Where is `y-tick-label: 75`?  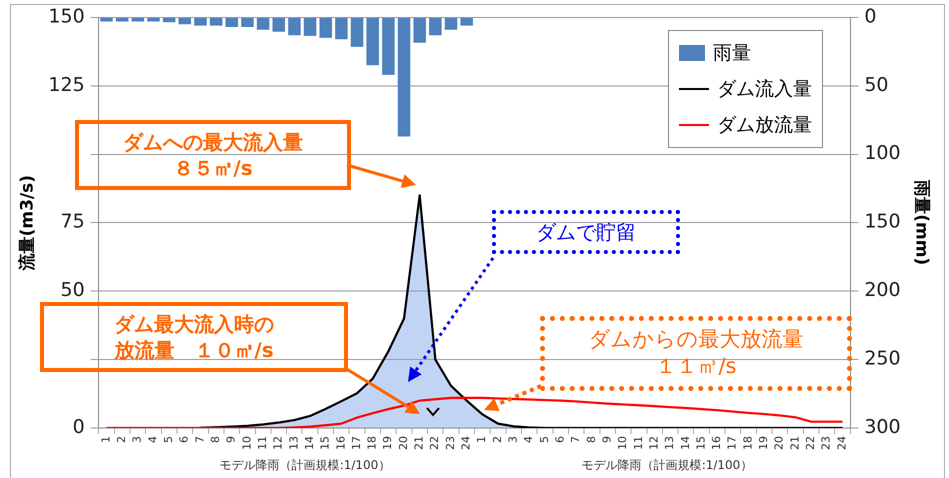 y-tick-label: 75 is located at coordinates (72, 221).